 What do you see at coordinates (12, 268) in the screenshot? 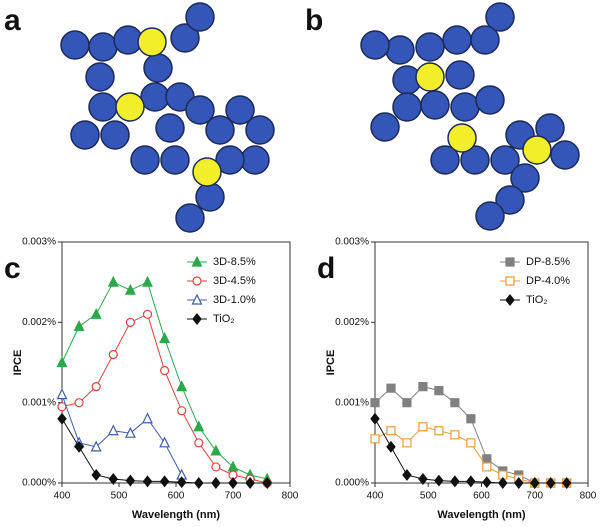
I see `panel-label: c` at bounding box center [12, 268].